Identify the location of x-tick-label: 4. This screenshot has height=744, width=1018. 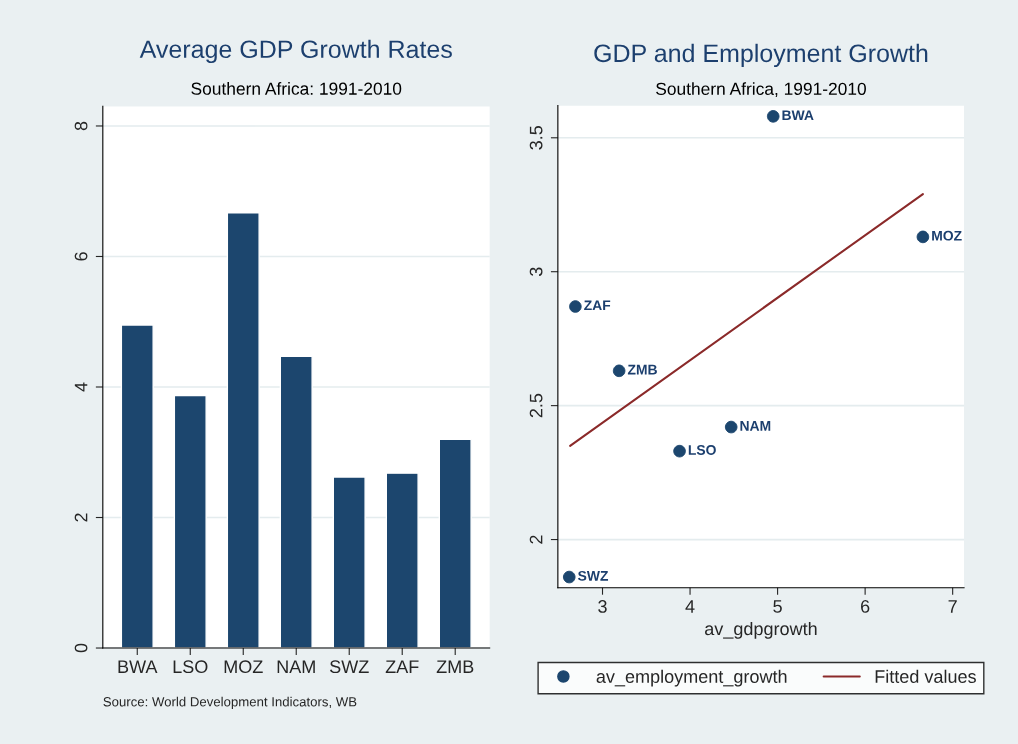
(690, 606).